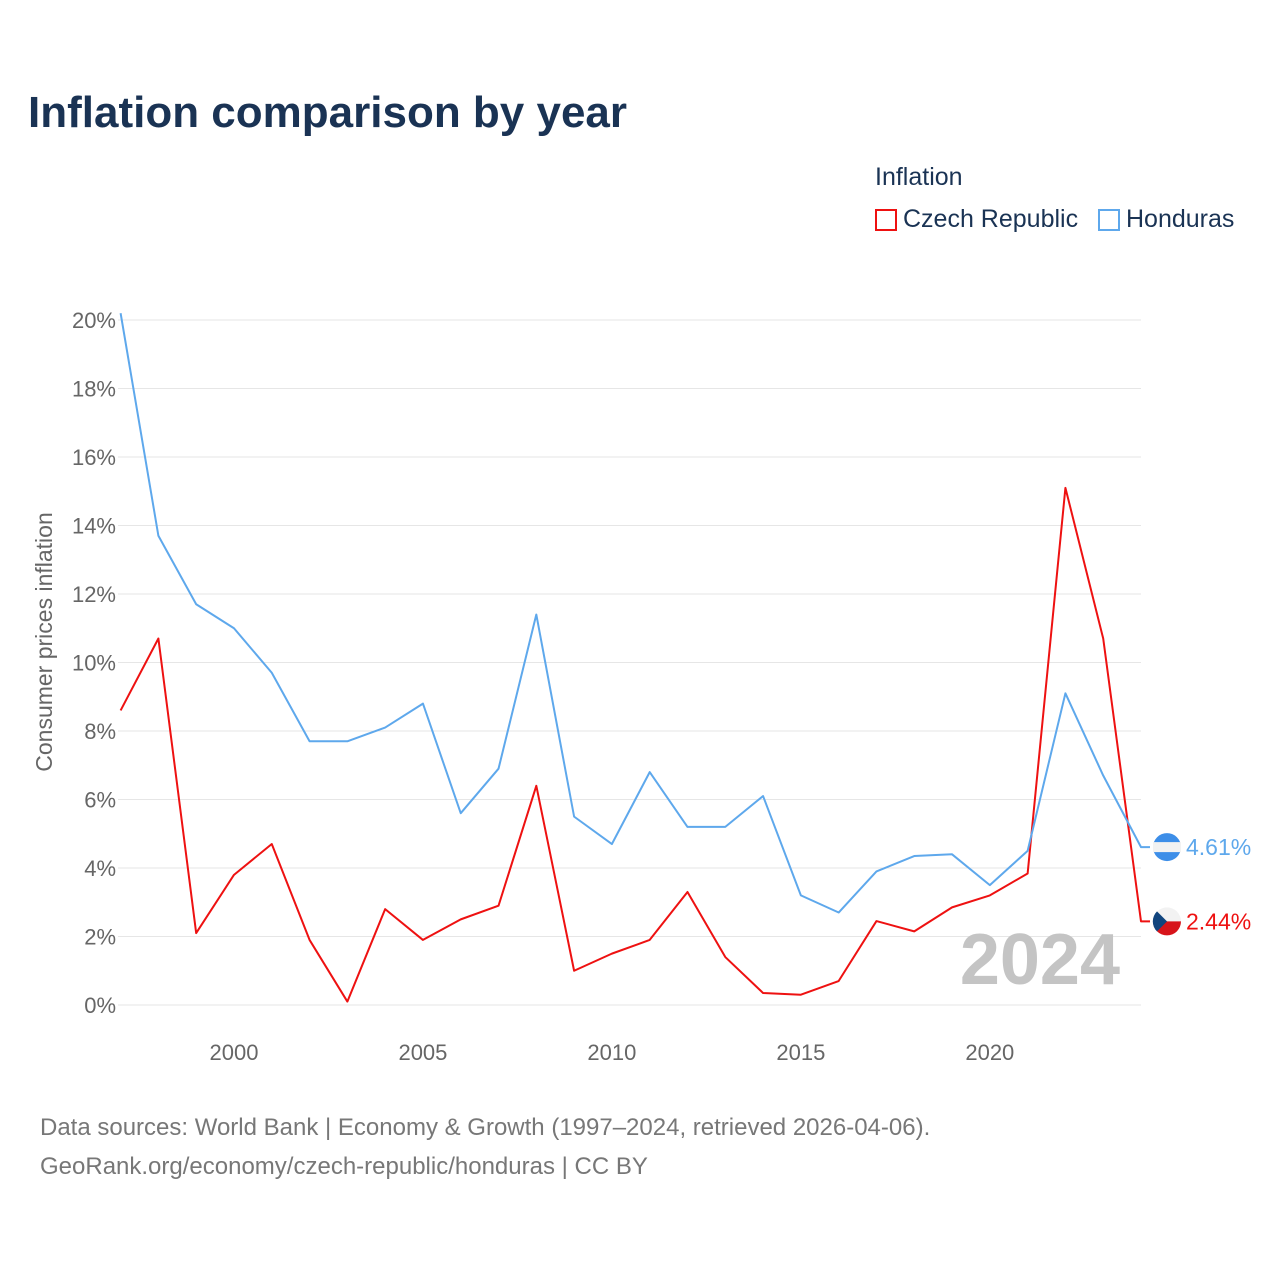  Describe the element at coordinates (1040, 960) in the screenshot. I see `year-watermark: 2024` at that location.